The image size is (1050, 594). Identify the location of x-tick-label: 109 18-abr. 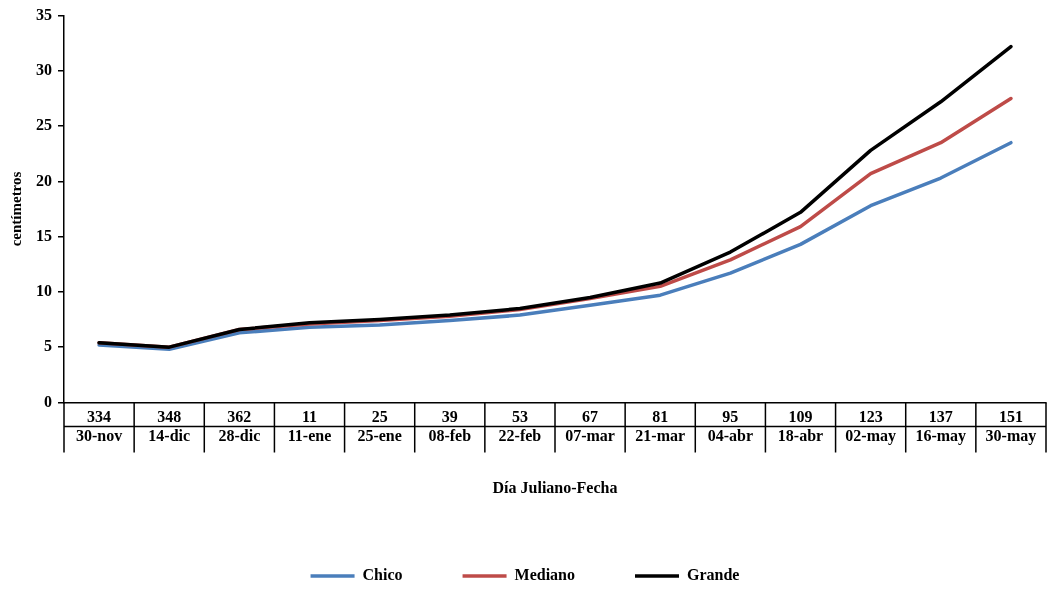
(800, 426).